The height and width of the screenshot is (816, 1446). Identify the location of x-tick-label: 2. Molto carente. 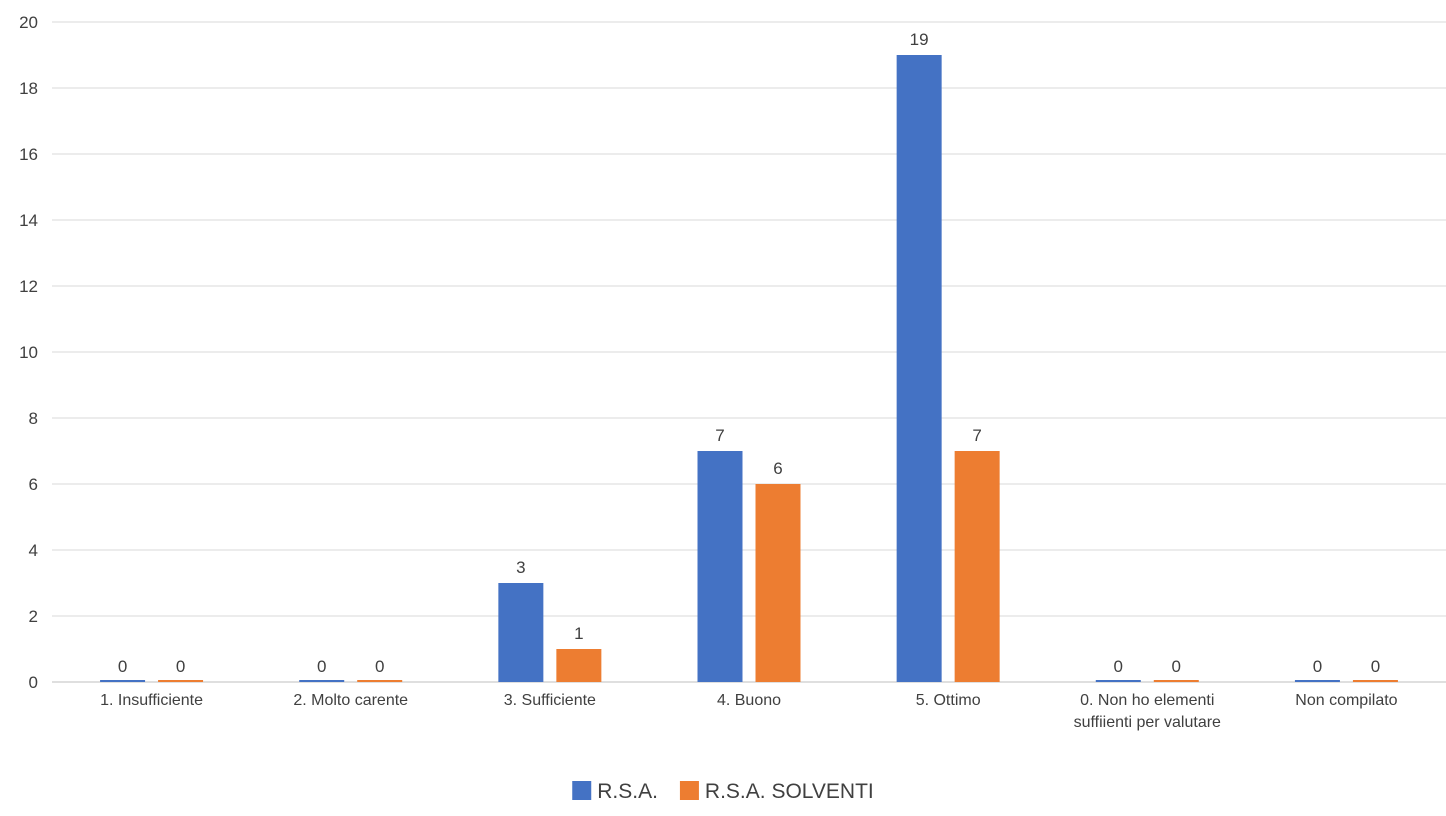
(350, 700).